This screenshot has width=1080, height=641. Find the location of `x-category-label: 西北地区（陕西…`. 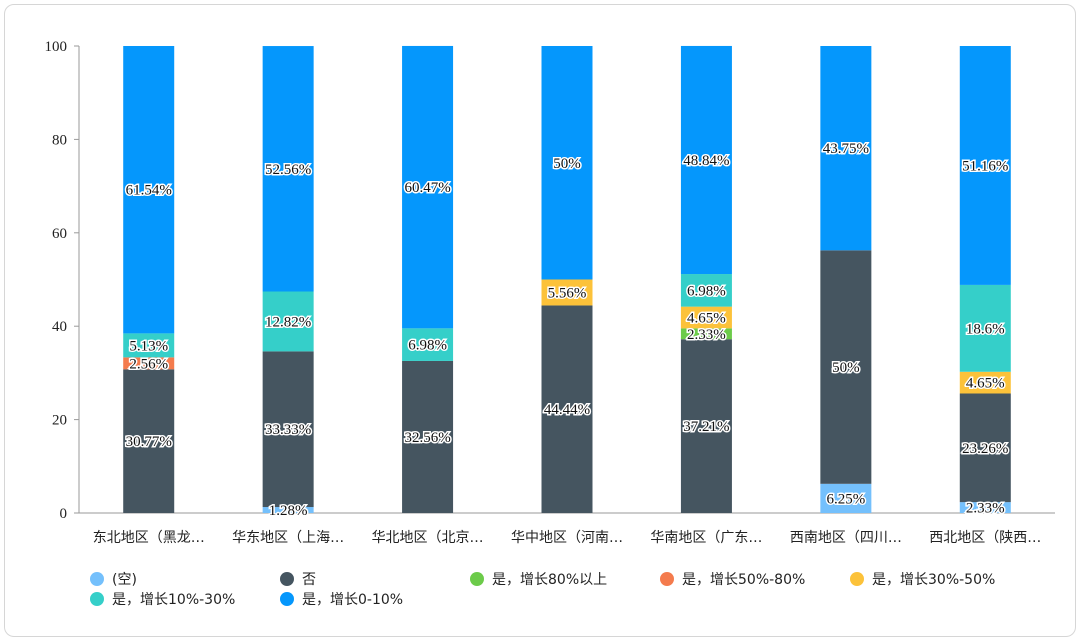

x-category-label: 西北地区（陕西… is located at coordinates (985, 538).